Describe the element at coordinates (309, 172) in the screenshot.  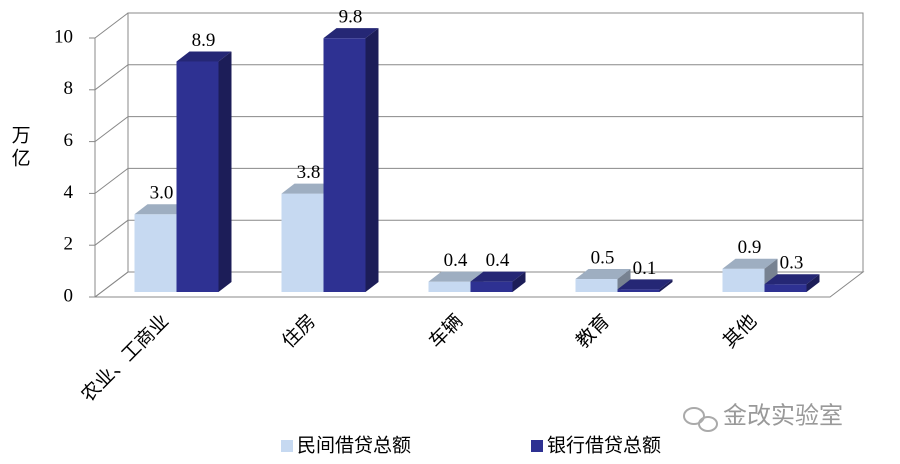
I see `value-label: 3.8` at that location.